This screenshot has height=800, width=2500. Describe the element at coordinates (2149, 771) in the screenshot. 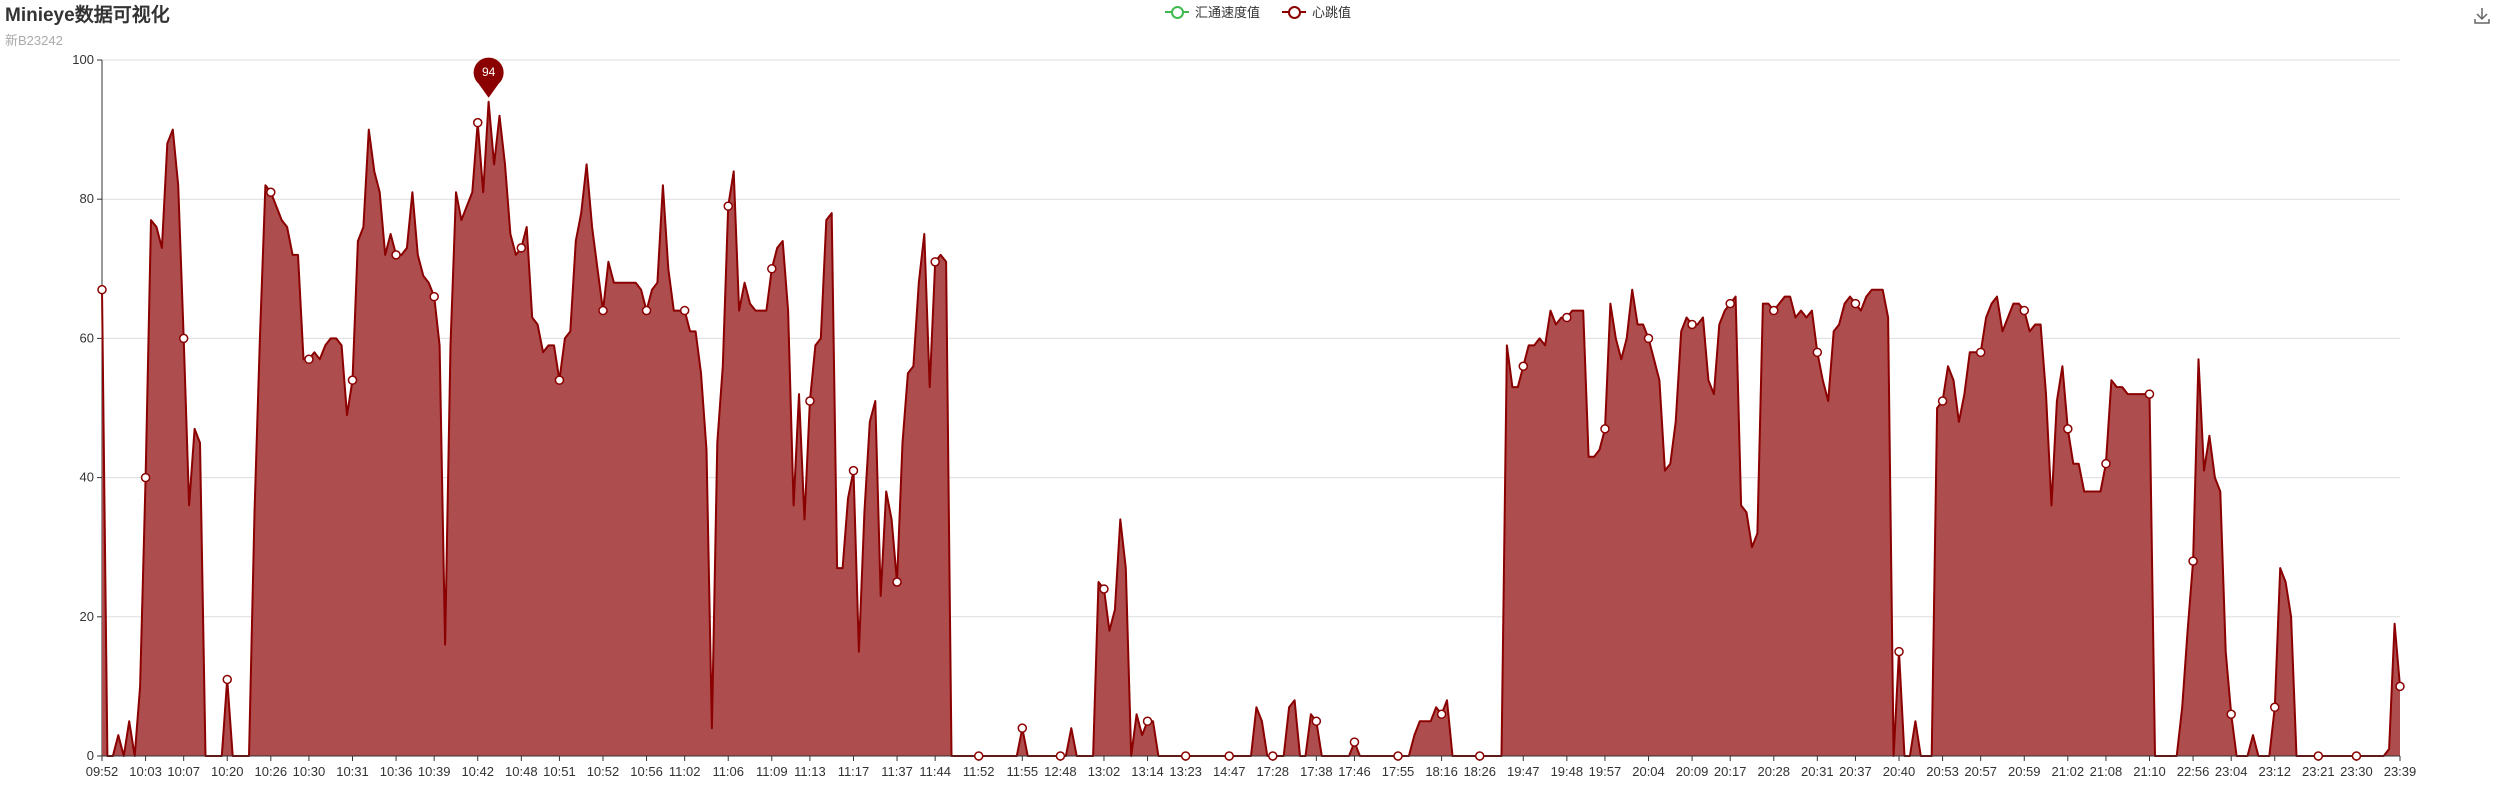

I see `x-tick-label: 21:10` at that location.